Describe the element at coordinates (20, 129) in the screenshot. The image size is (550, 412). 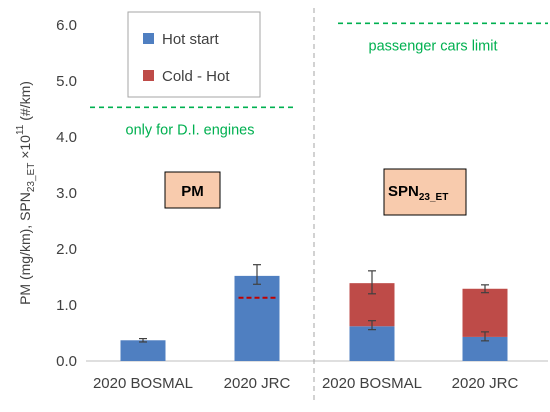
I see `y-label-sup: 11` at that location.